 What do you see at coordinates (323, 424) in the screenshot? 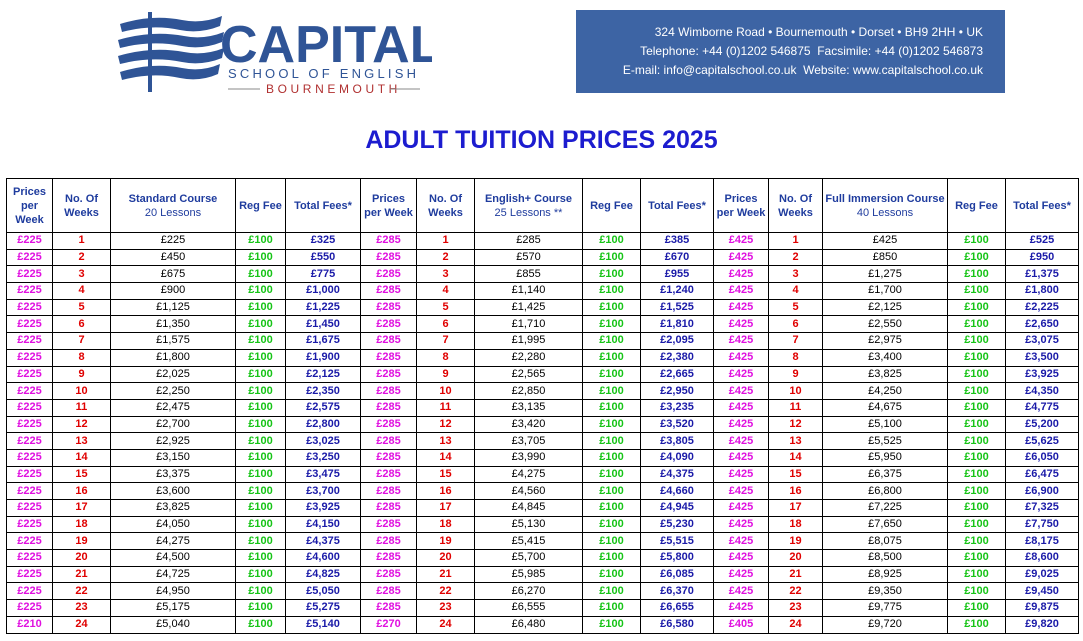
I see `table-cell: £2,800` at bounding box center [323, 424].